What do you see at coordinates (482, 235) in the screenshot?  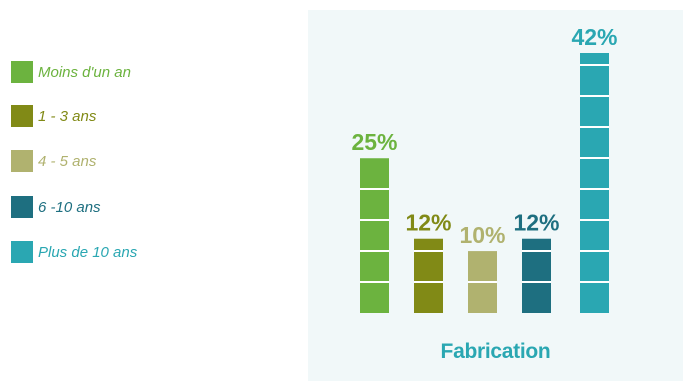 I see `bar-value-label: 10%` at bounding box center [482, 235].